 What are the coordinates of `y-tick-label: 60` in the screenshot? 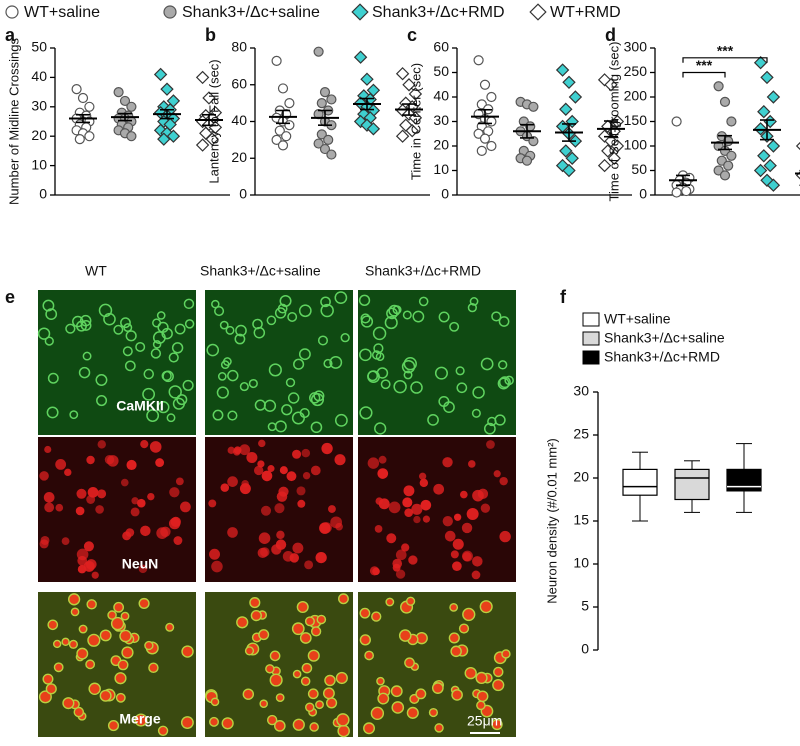 It's located at (441, 47).